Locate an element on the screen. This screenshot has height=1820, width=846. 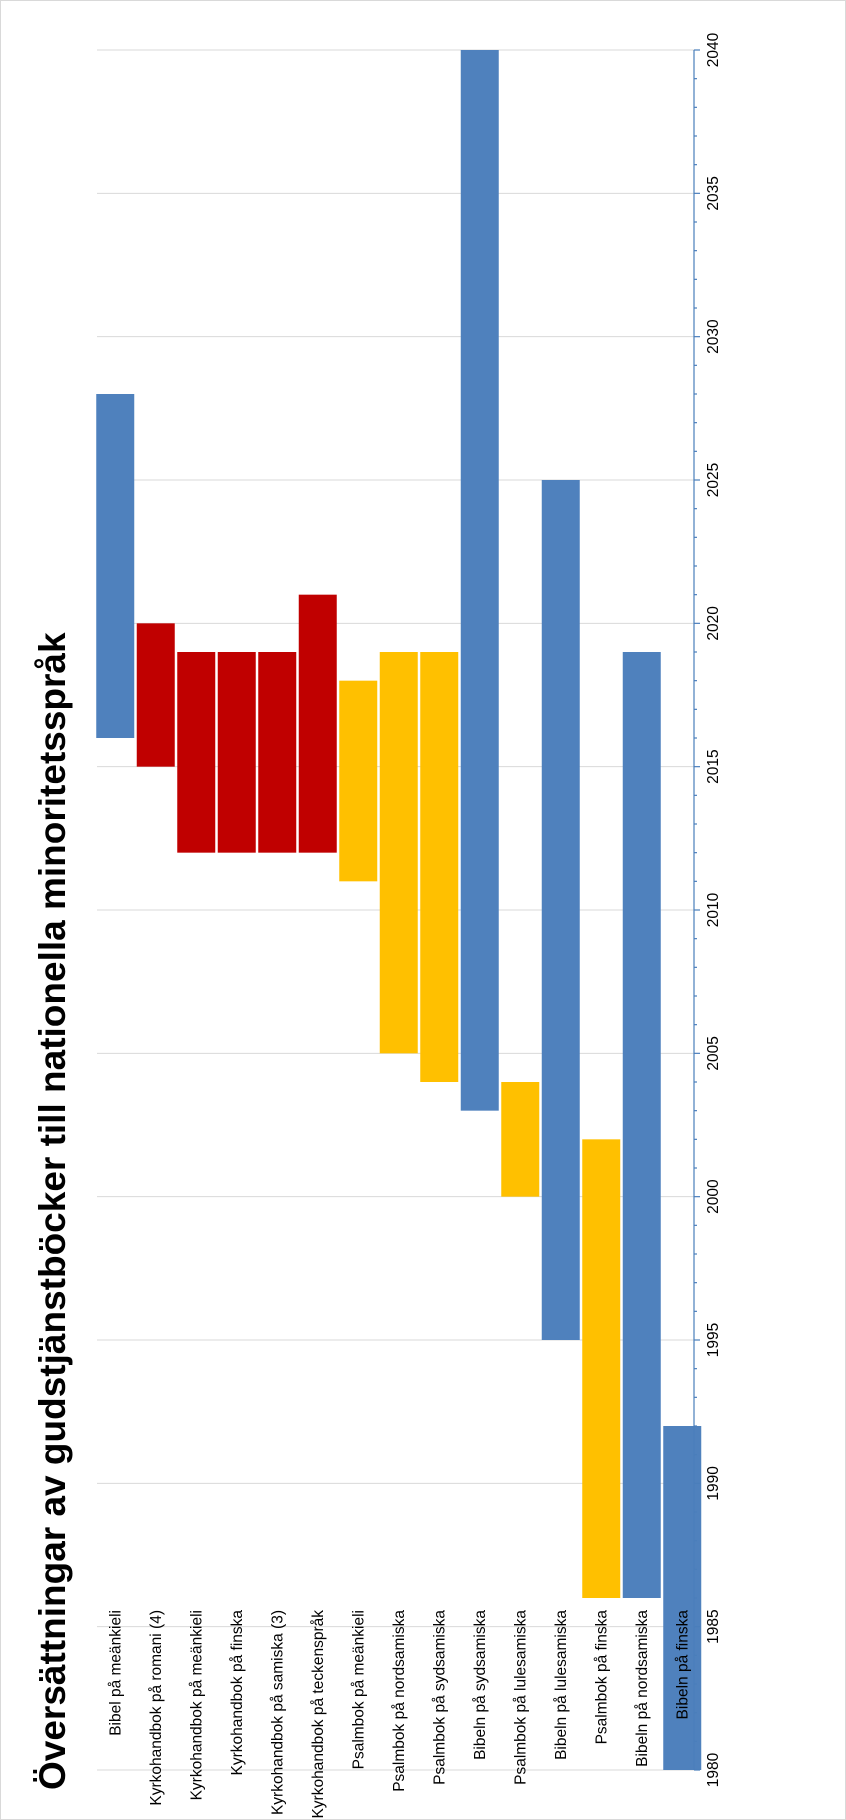
tick-label-2005: 2005 is located at coordinates (713, 1053).